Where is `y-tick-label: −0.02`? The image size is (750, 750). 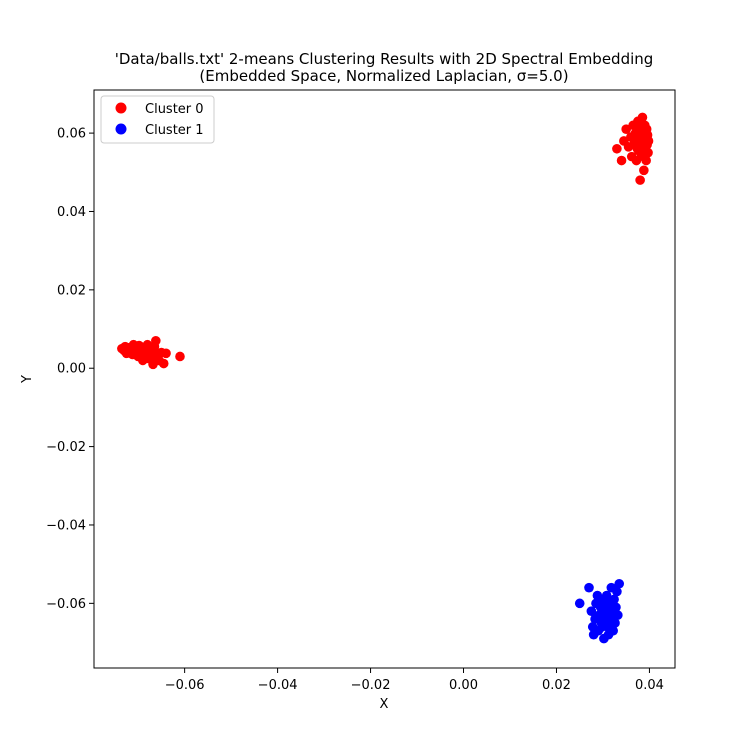
y-tick-label: −0.02 is located at coordinates (66, 447).